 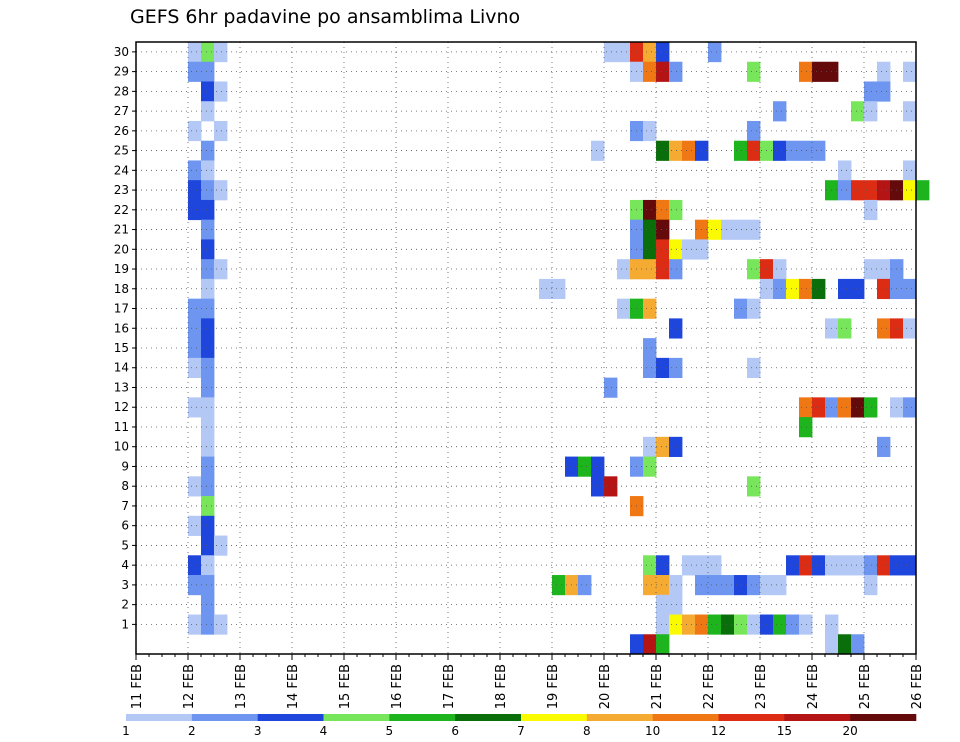 I want to click on y-tick-label: 12, so click(x=121, y=407).